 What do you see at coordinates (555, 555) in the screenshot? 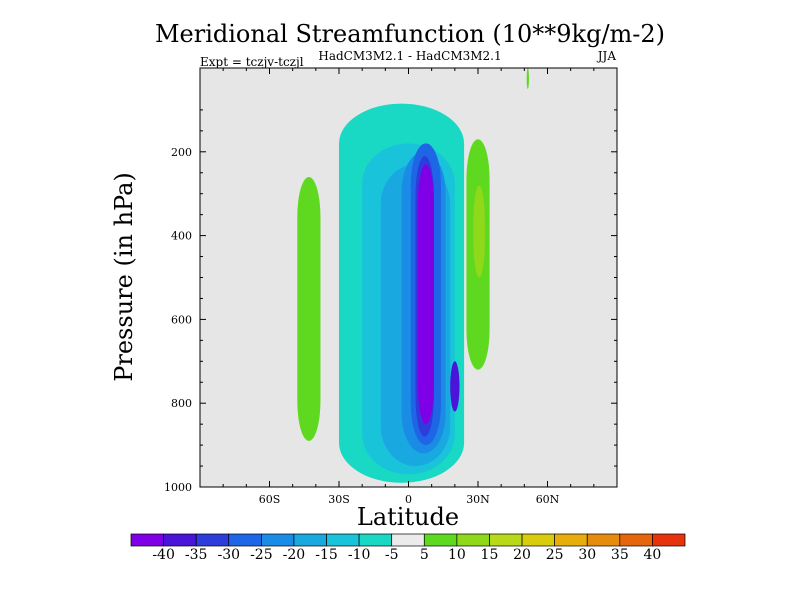
I see `colorbar-label: 25` at bounding box center [555, 555].